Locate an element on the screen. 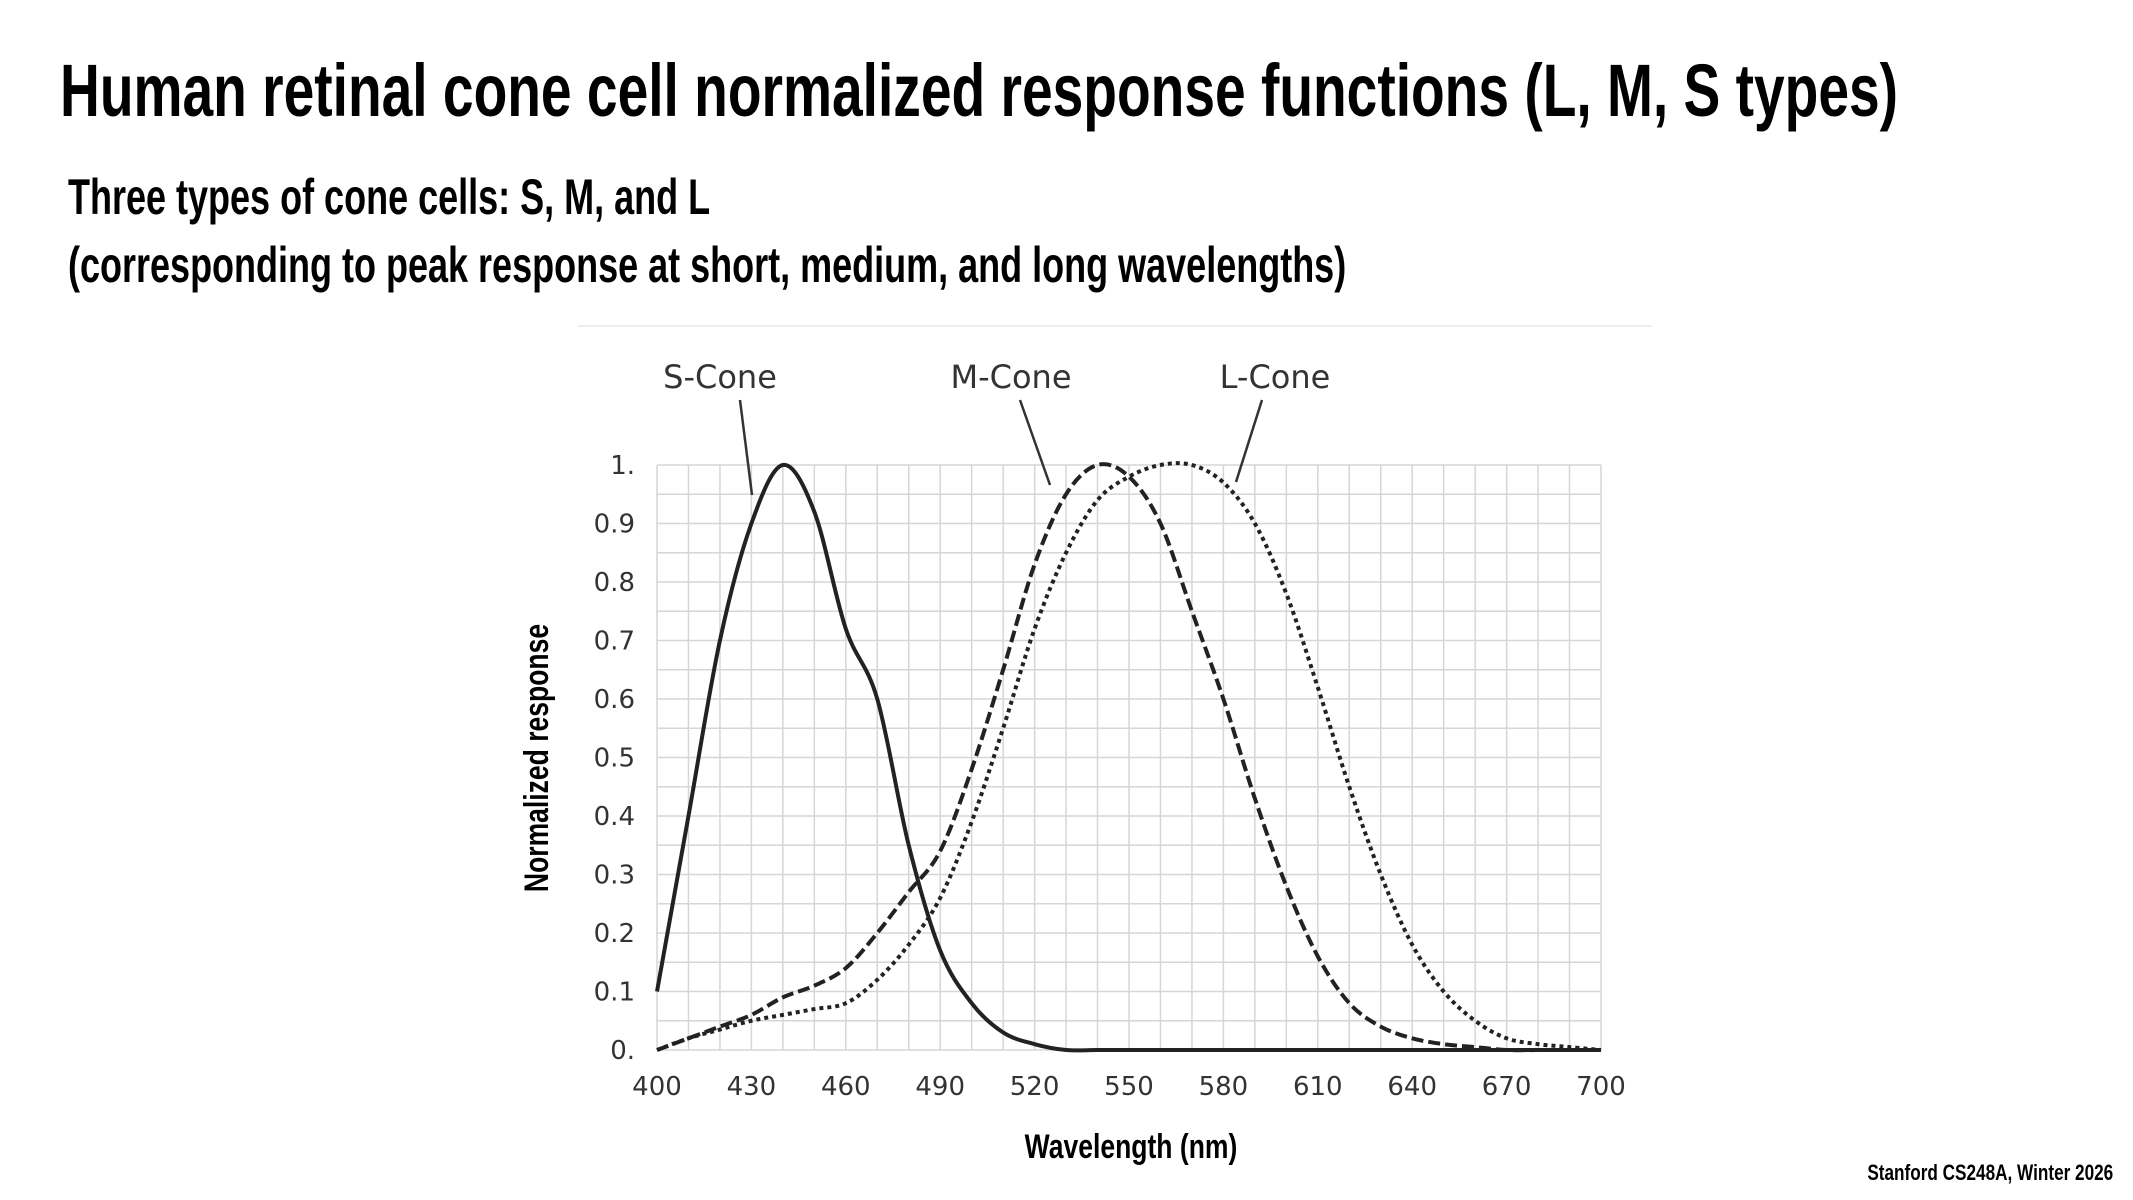 The height and width of the screenshot is (1200, 2133). footer-credit: Stanford CS248A, Winter 2026 is located at coordinates (1990, 1172).